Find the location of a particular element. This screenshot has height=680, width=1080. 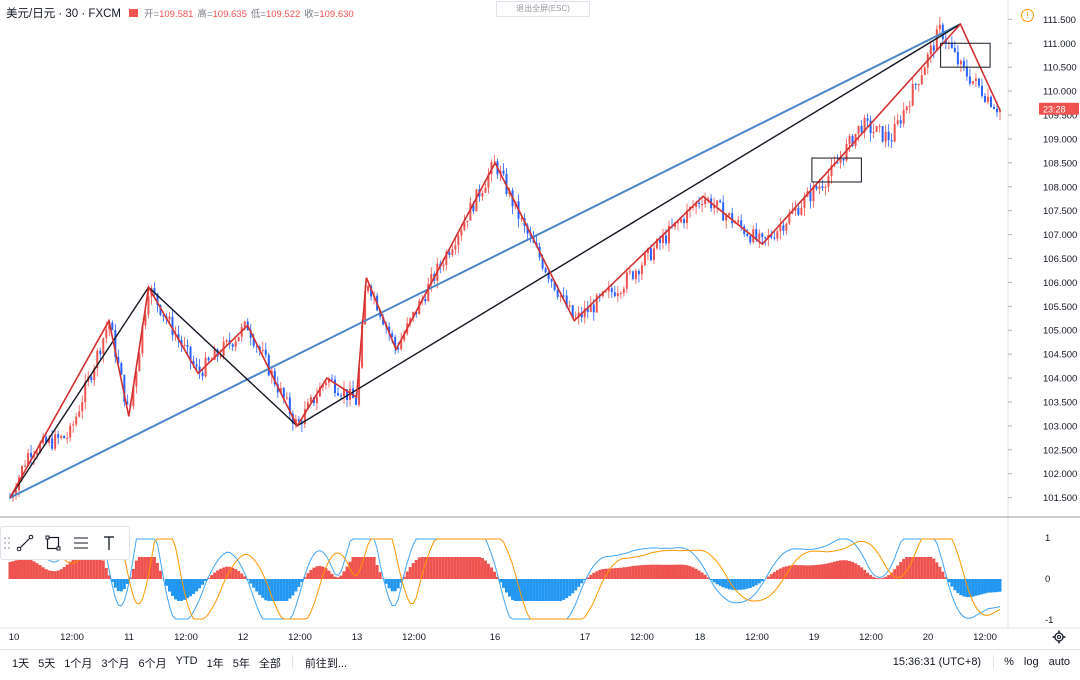

clock-display: 15:36:31 (UTC+8) is located at coordinates (937, 662).